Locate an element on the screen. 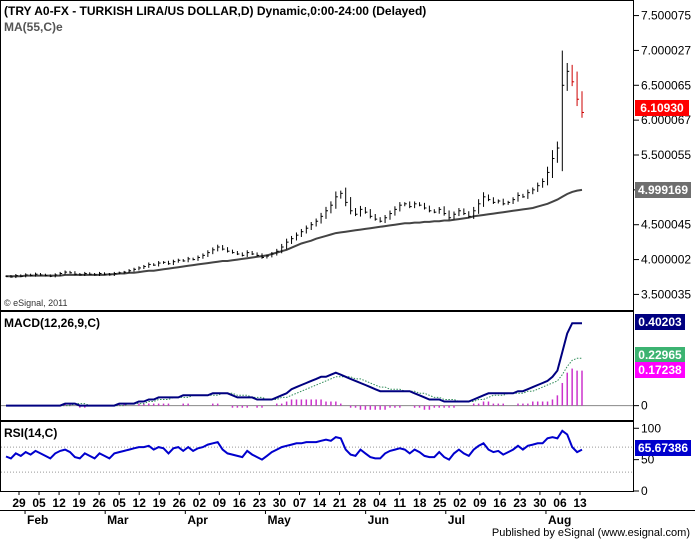 This screenshot has height=540, width=695. price-tick-label: 7.000027 is located at coordinates (666, 50).